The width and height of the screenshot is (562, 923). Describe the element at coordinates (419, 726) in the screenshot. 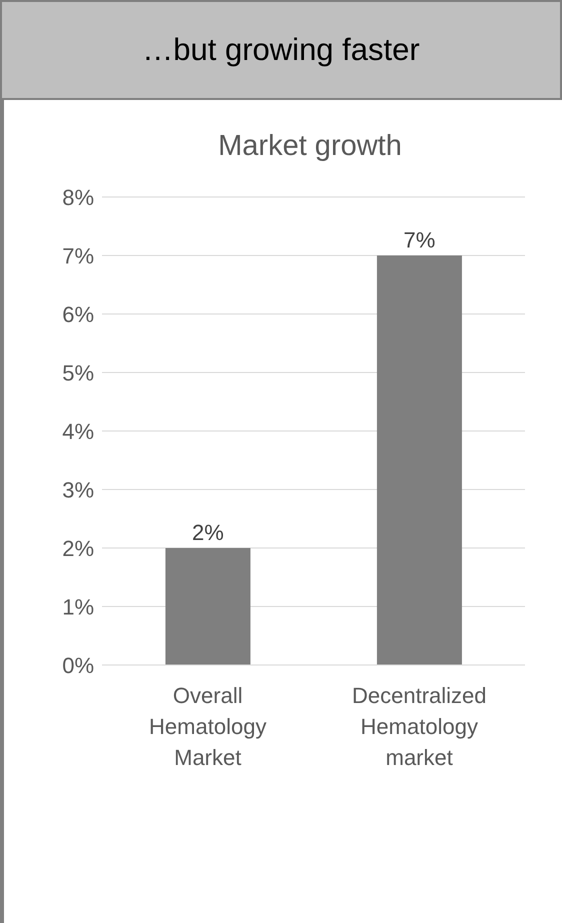

I see `x-tick-label: Decentralized Hematology market` at that location.